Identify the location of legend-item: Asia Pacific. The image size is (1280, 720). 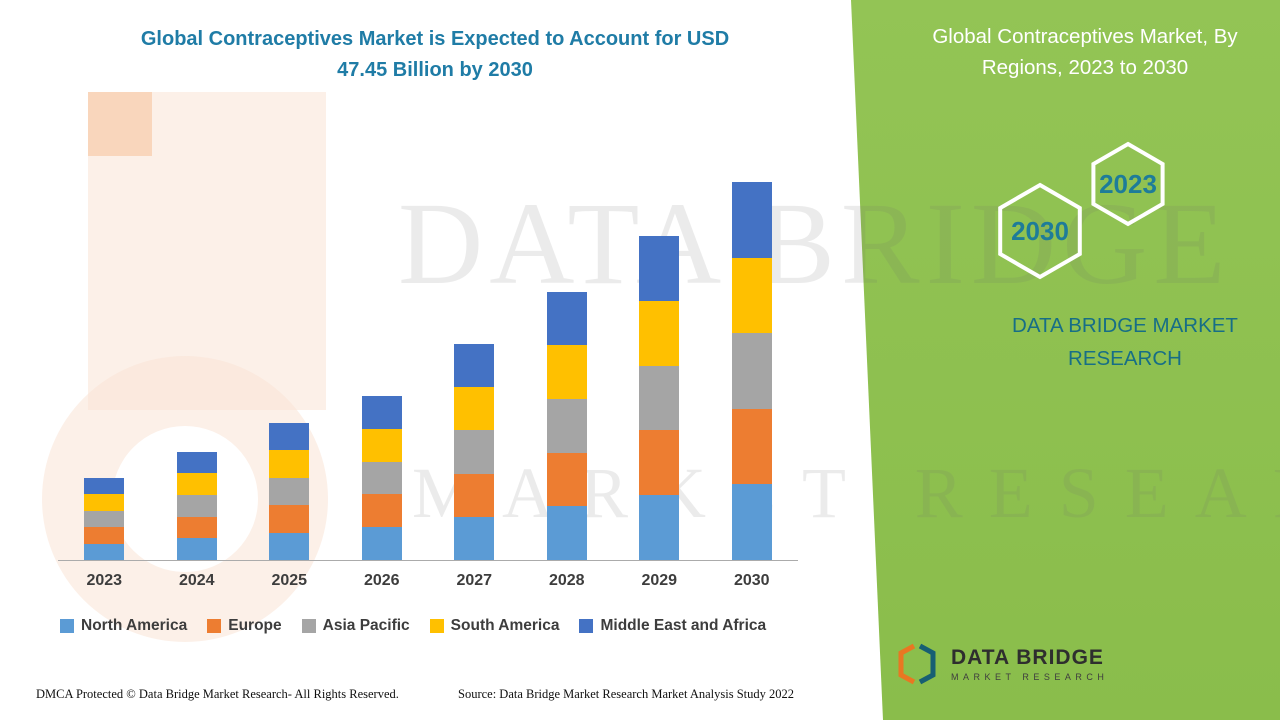
(355, 626).